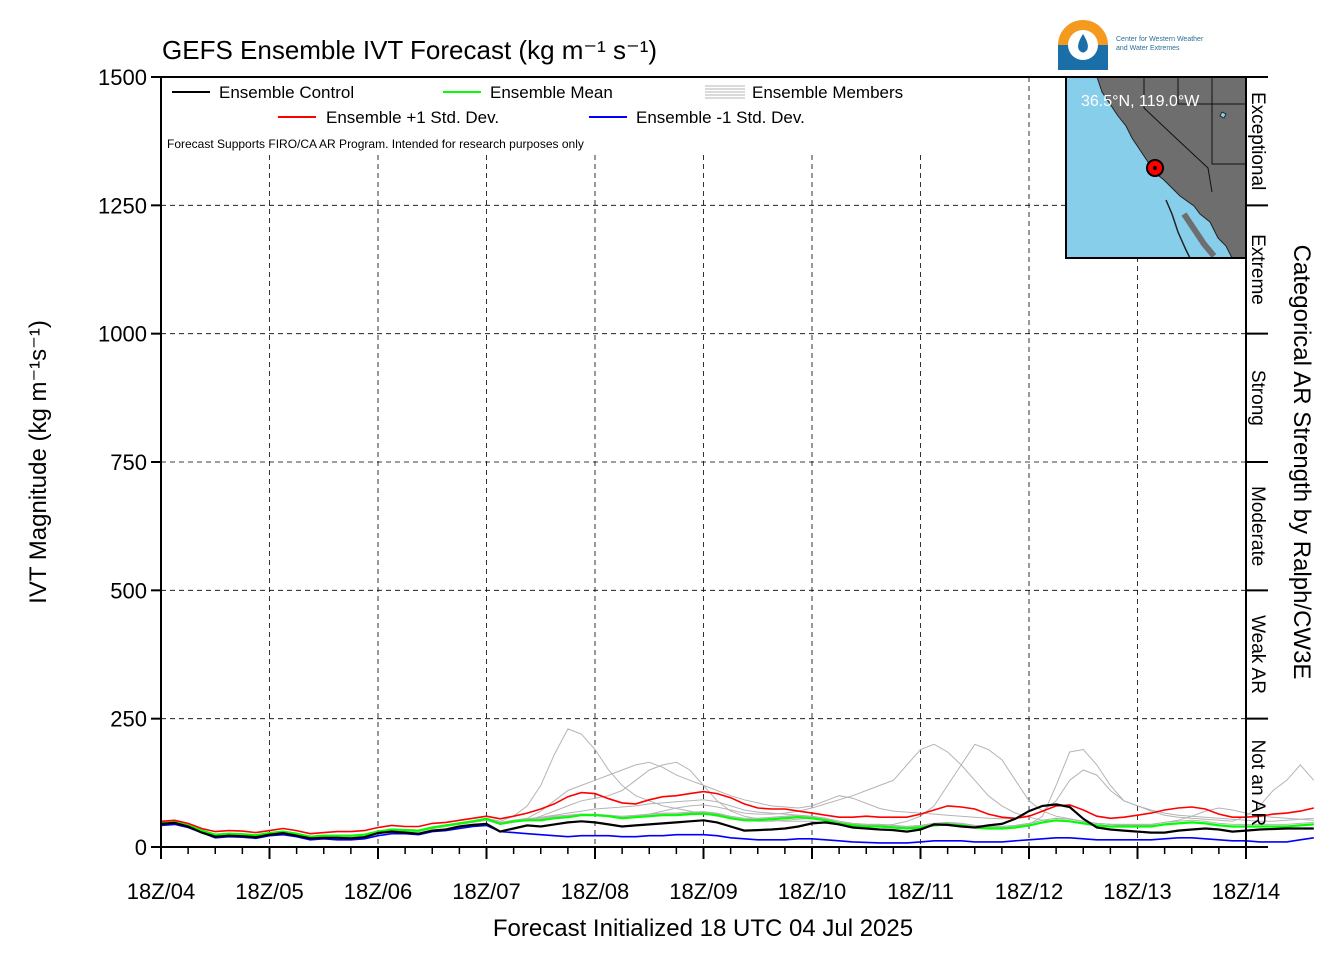 Image resolution: width=1336 pixels, height=962 pixels. What do you see at coordinates (1257, 398) in the screenshot?
I see `category-label: Strong` at bounding box center [1257, 398].